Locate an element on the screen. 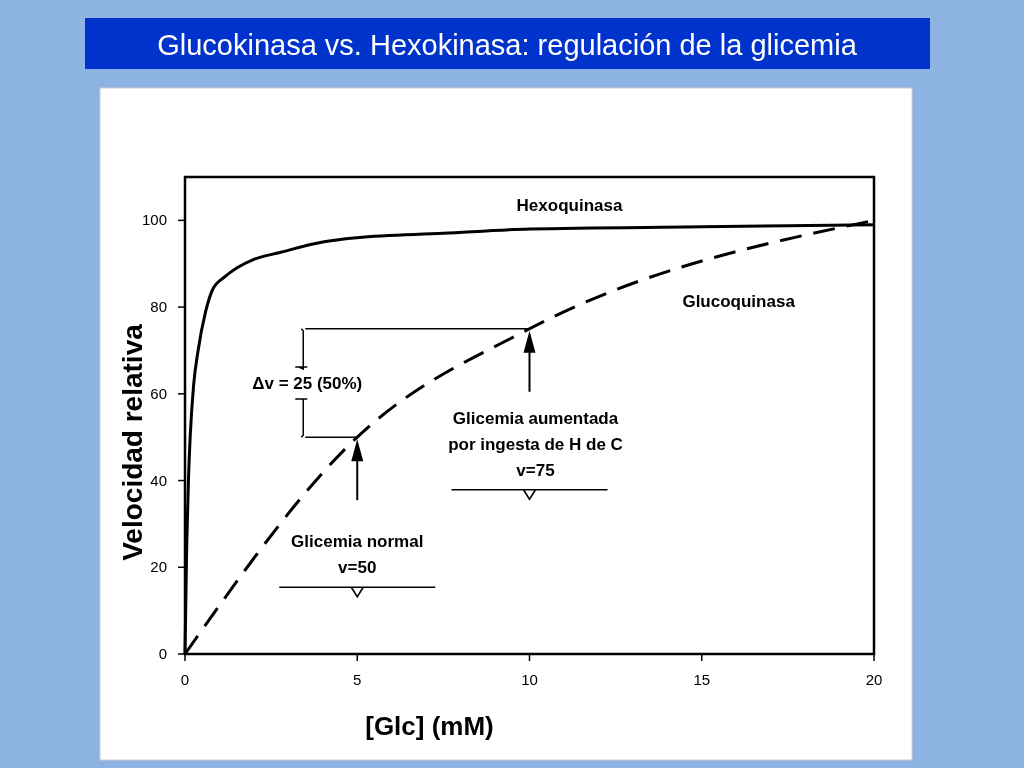  y-tick-label: 60 is located at coordinates (158, 393).